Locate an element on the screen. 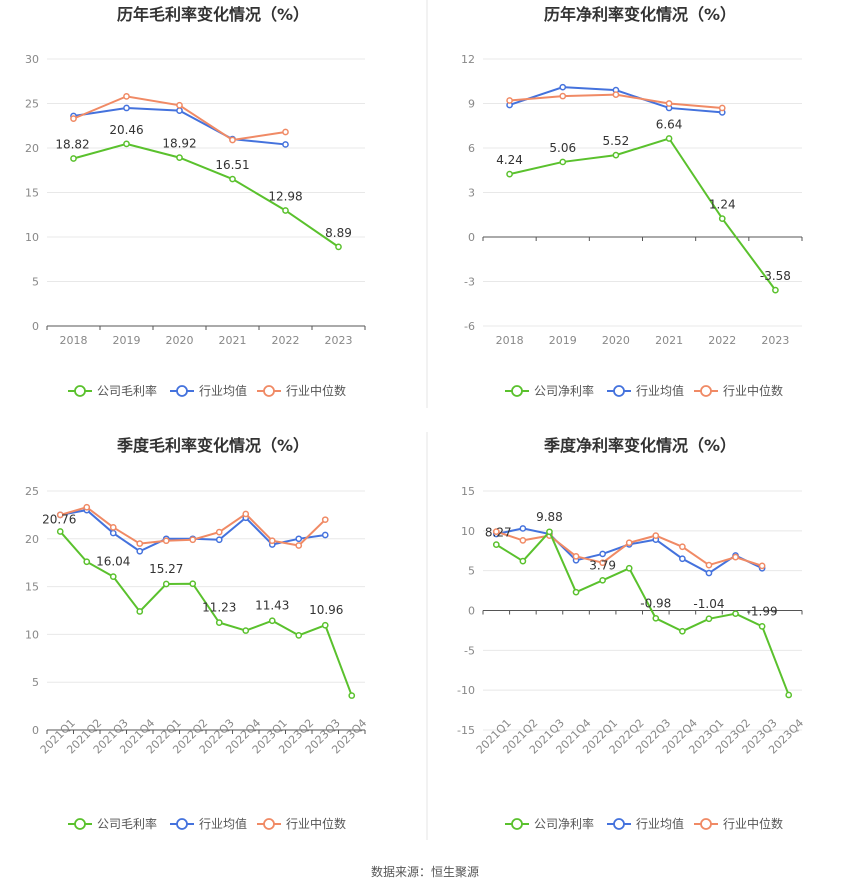 This screenshot has height=891, width=850. data-label: 12.98 is located at coordinates (285, 196).